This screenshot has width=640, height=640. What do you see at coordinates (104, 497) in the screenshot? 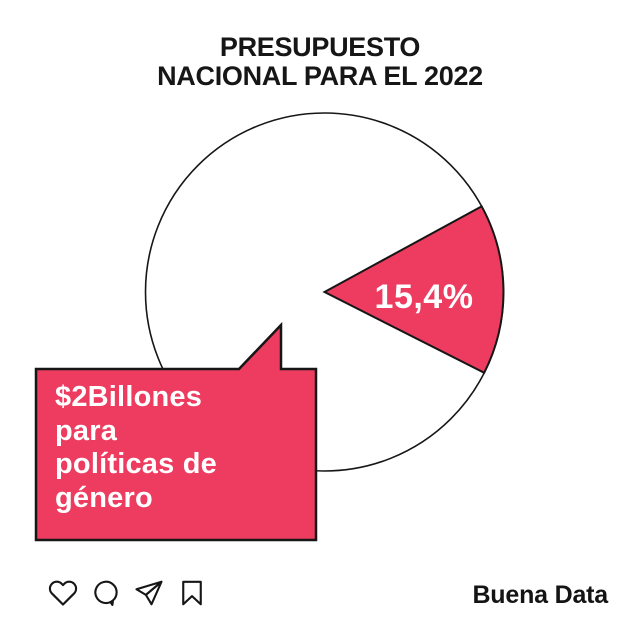
I see `callout-line-4: género` at bounding box center [104, 497].